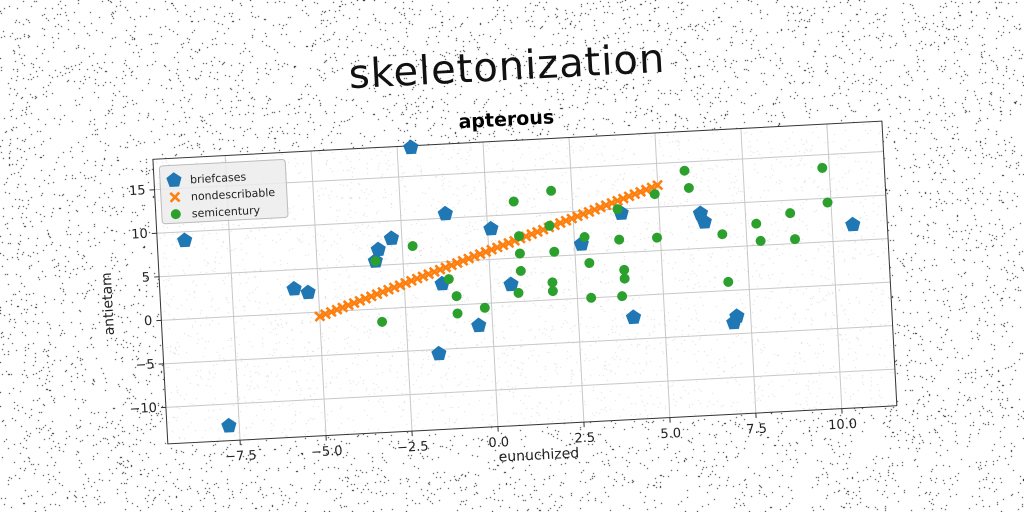 The image size is (1024, 512). What do you see at coordinates (147, 300) in the screenshot?
I see `y-axis-ticks: −10 −5 0 5 10 15` at bounding box center [147, 300].